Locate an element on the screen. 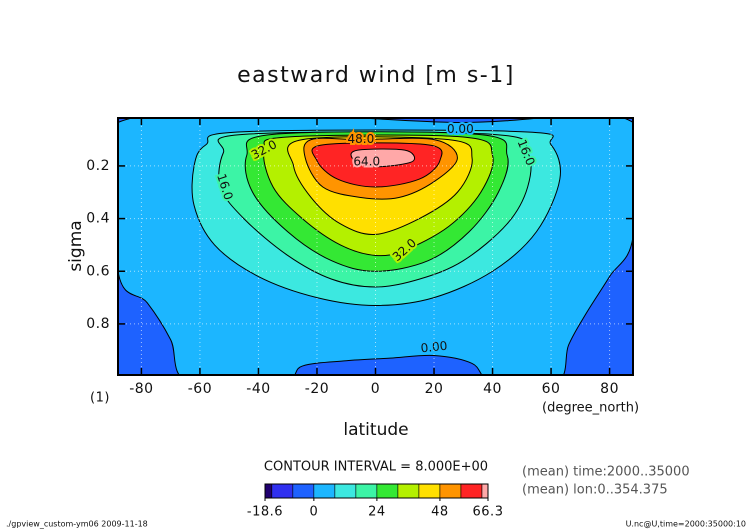  contour-interval: CONTOUR INTERVAL = 8.000E+00 is located at coordinates (376, 467).